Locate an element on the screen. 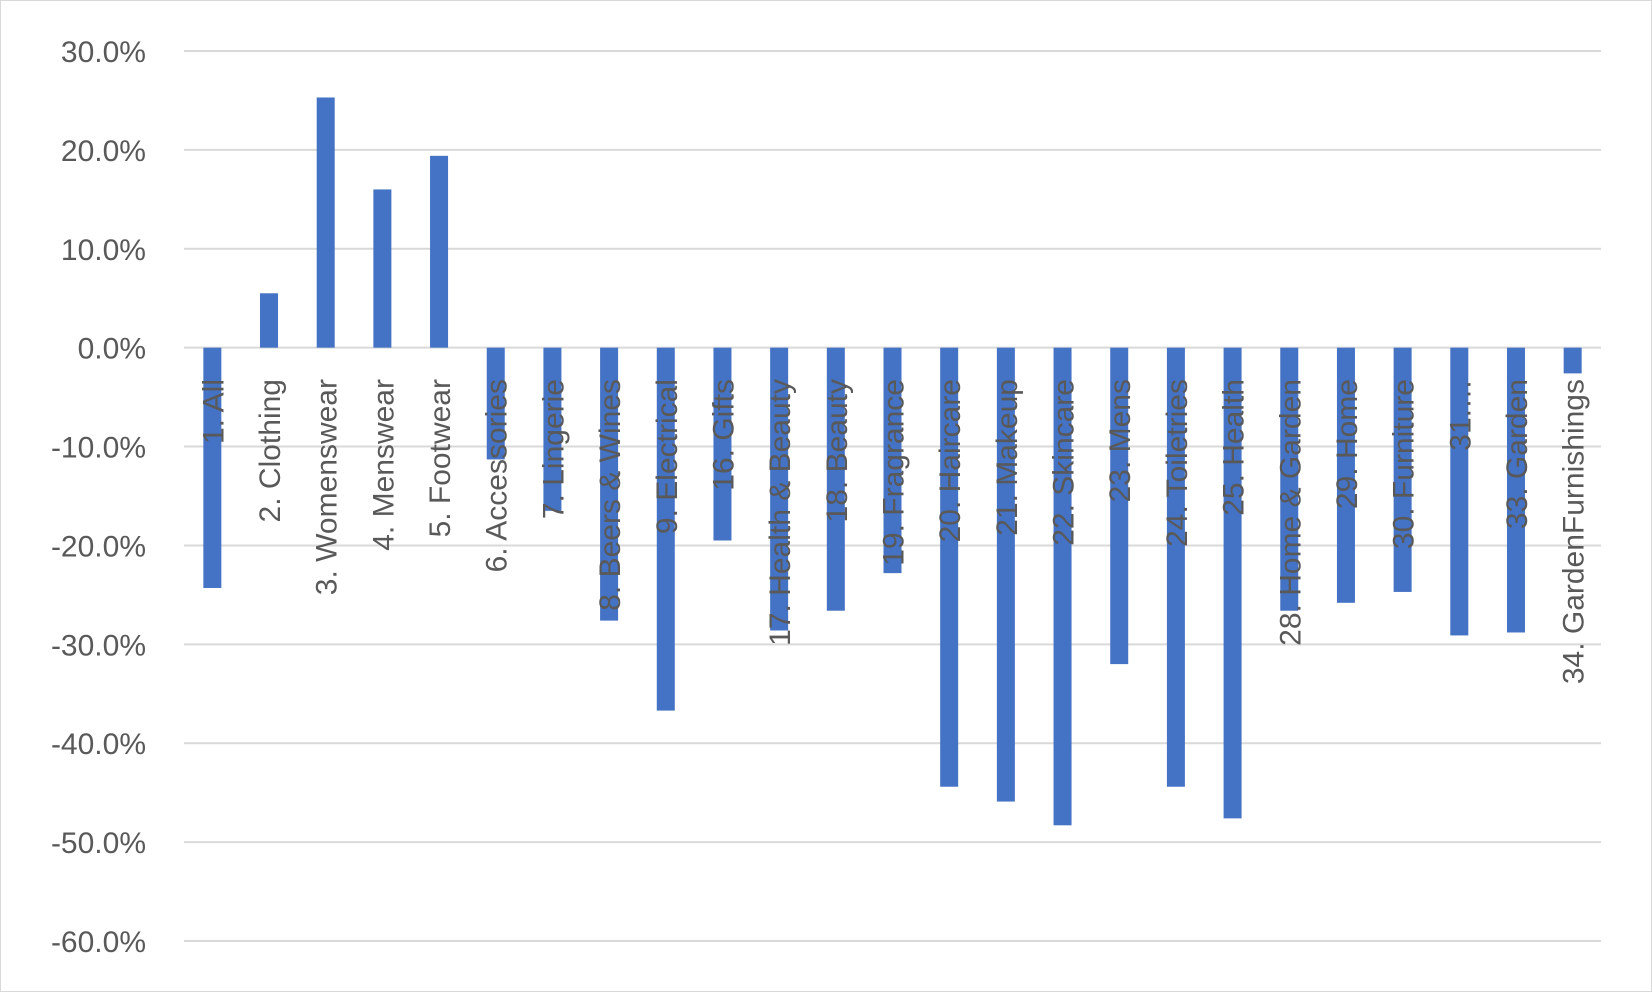 This screenshot has width=1652, height=992. category-label: 28. Home & Garden is located at coordinates (1290, 512).